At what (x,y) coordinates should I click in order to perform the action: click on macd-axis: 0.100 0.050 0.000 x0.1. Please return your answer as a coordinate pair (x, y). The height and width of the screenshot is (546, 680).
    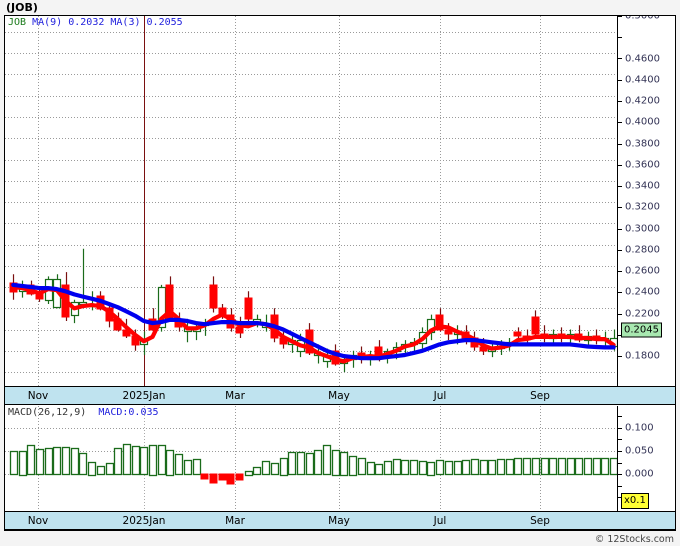
    Looking at the image, I should click on (646, 458).